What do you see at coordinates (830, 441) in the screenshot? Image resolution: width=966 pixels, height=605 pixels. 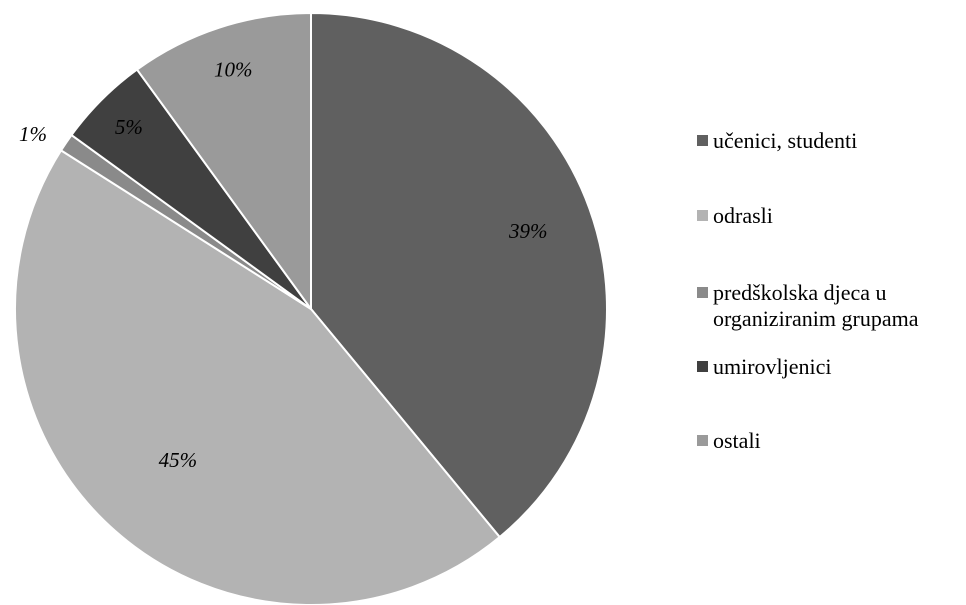 I see `legend-item-ostali: ostali` at bounding box center [830, 441].